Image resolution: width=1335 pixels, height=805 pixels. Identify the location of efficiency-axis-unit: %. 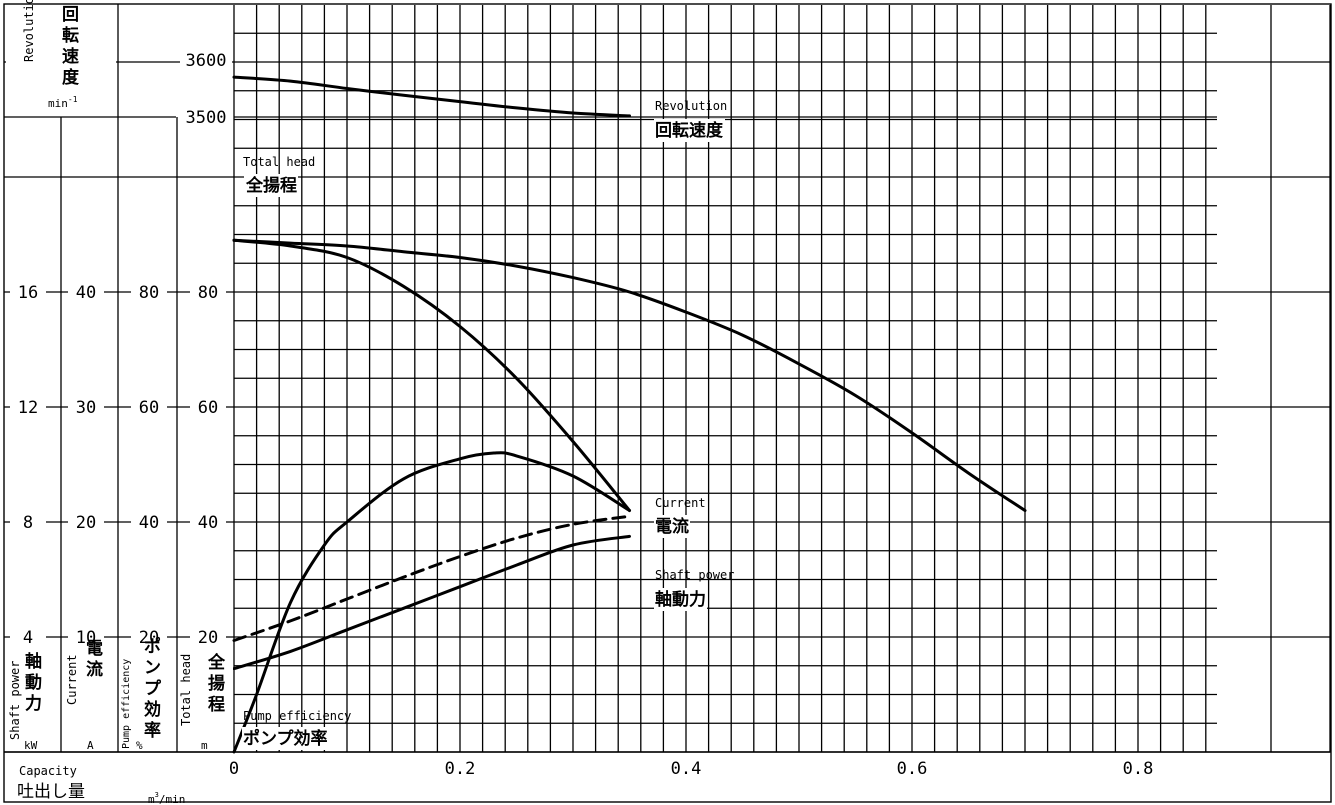
(139, 745).